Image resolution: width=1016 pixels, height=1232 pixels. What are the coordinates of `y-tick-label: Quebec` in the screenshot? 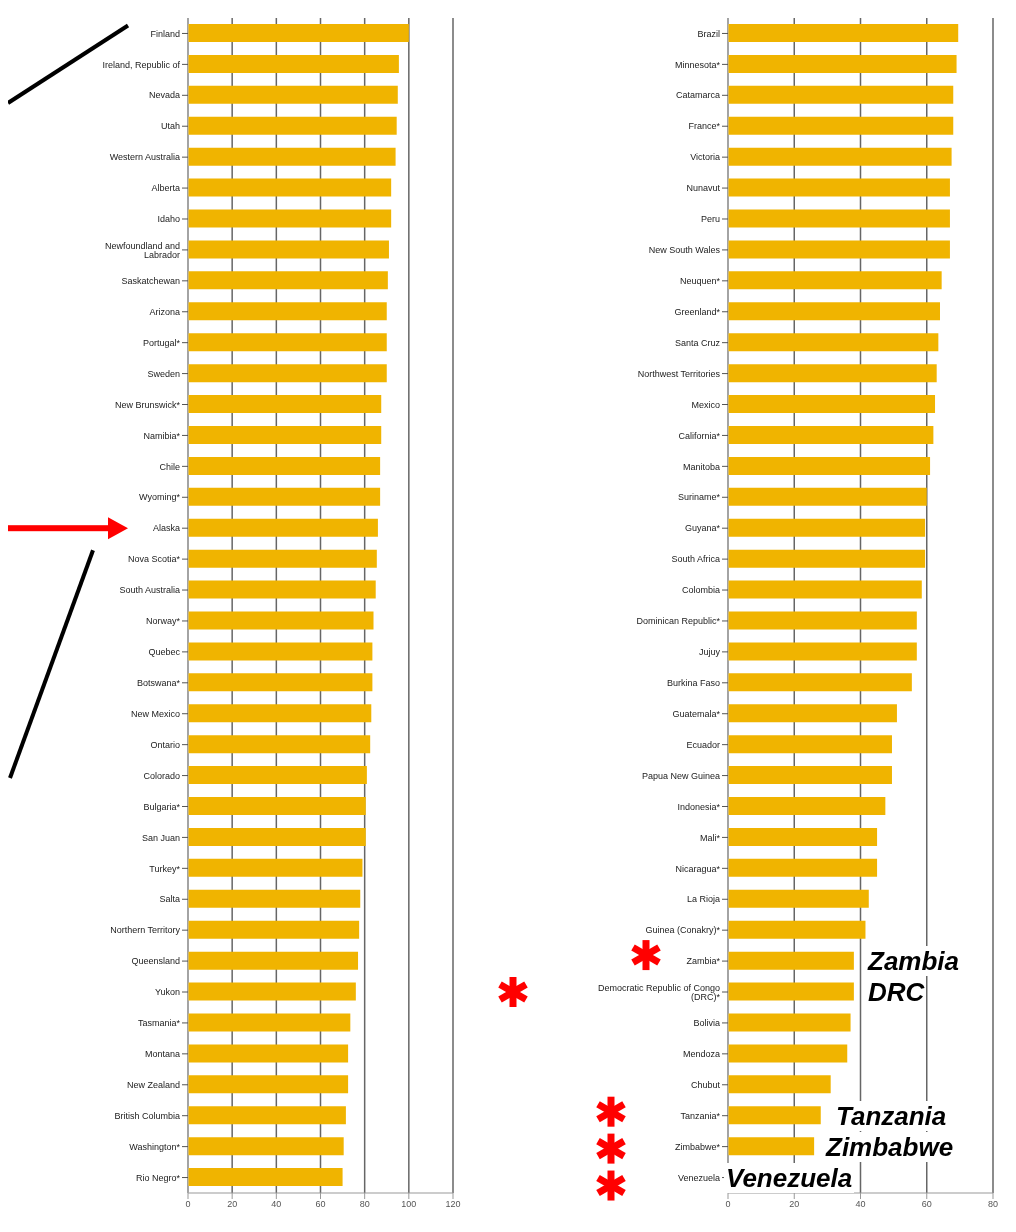 It's located at (164, 652).